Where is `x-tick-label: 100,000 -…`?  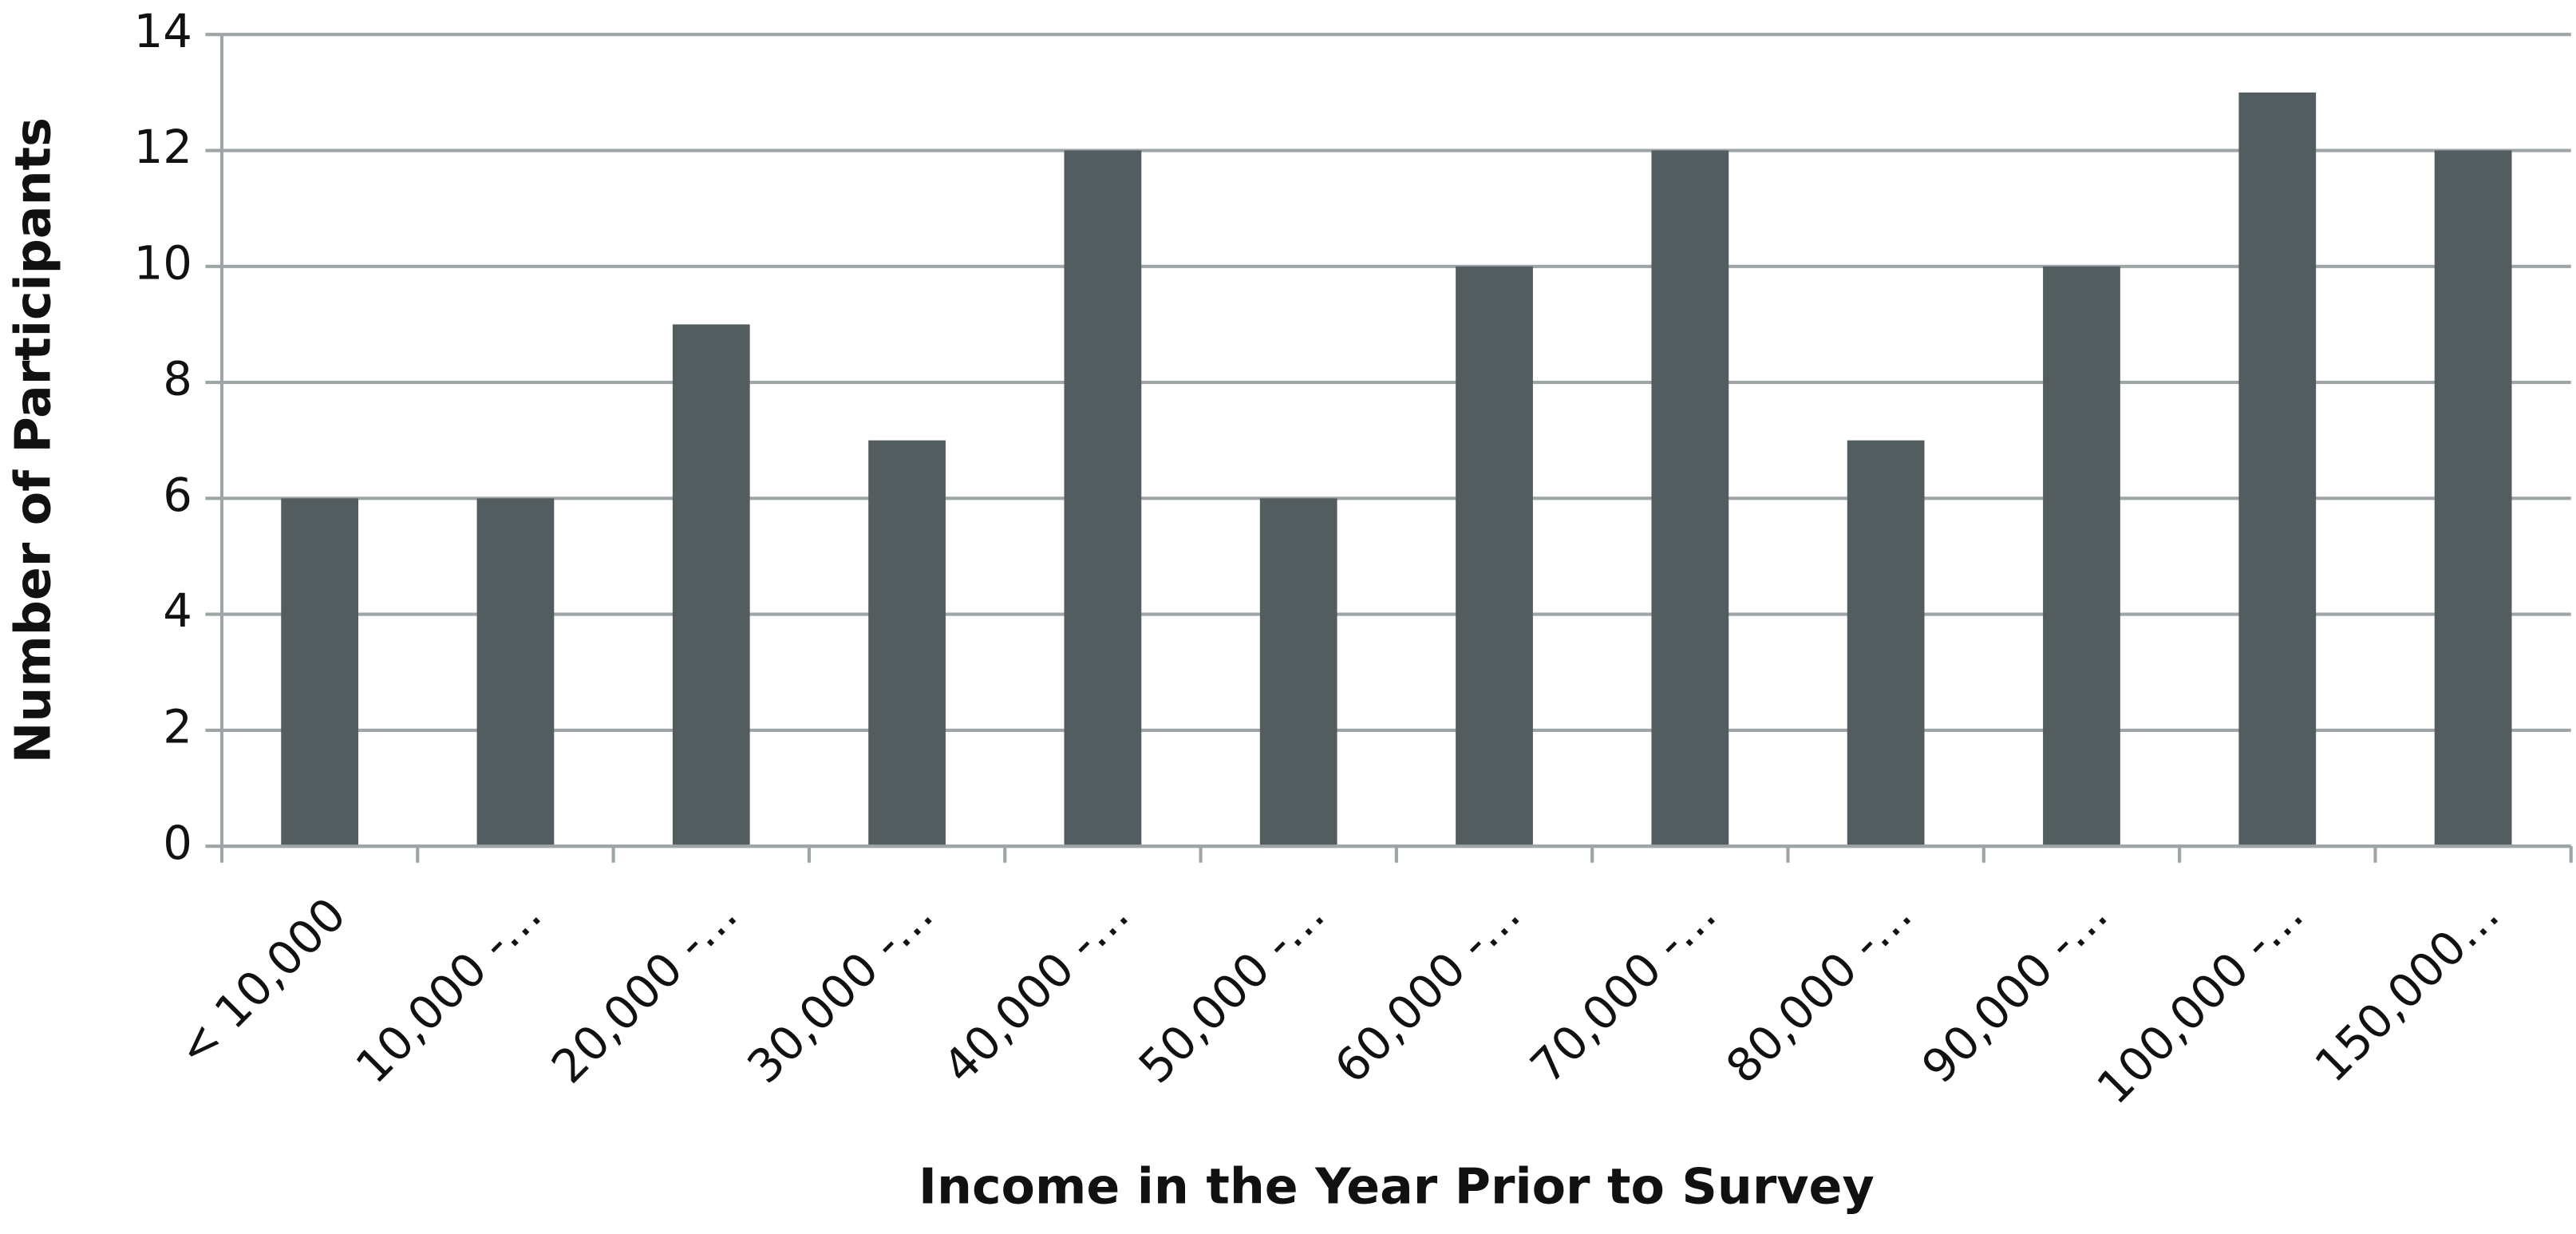 x-tick-label: 100,000 -… is located at coordinates (2199, 1000).